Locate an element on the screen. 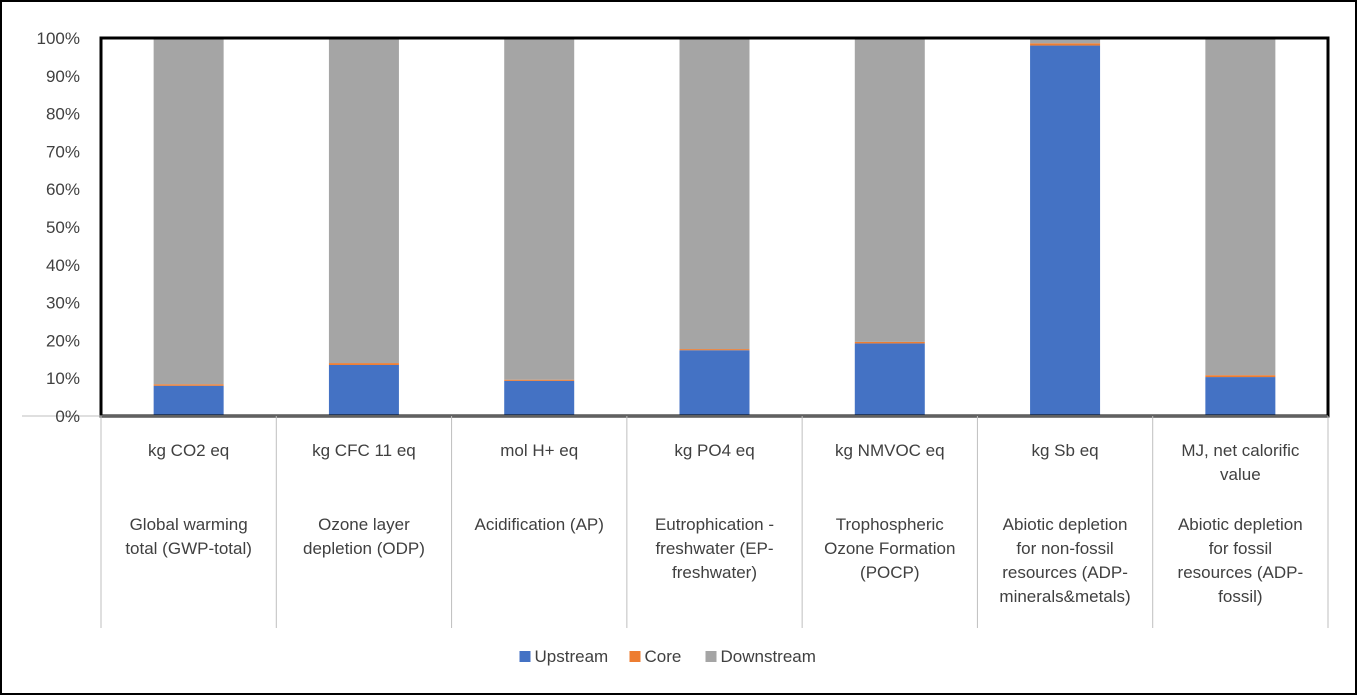 This screenshot has width=1357, height=700. legend-label: Downstream is located at coordinates (768, 656).